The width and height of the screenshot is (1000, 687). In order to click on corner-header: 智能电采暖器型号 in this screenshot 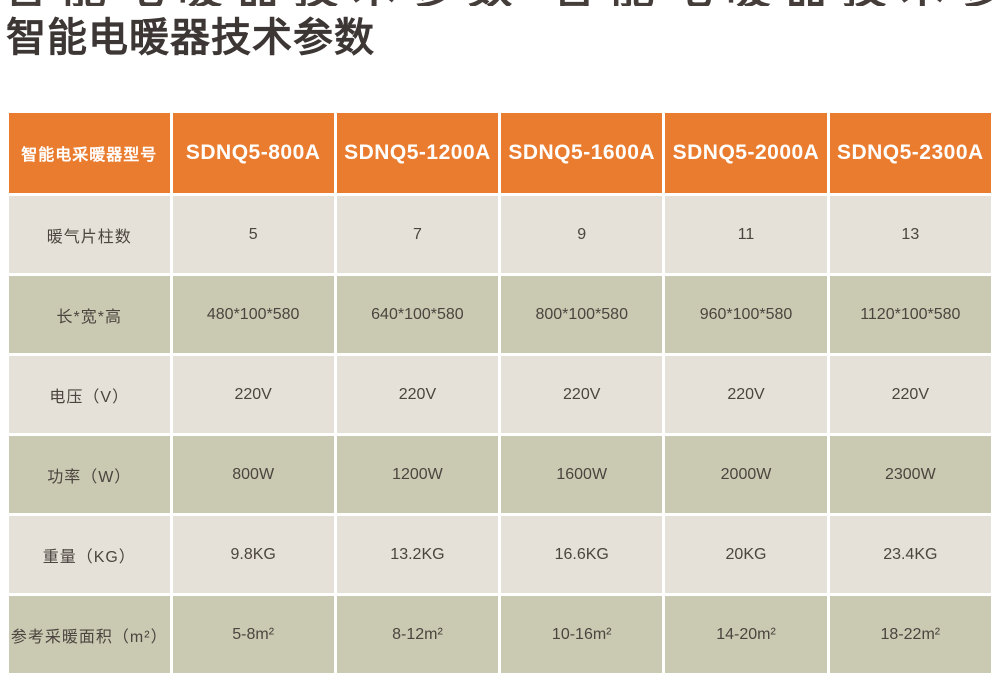, I will do `click(89, 153)`.